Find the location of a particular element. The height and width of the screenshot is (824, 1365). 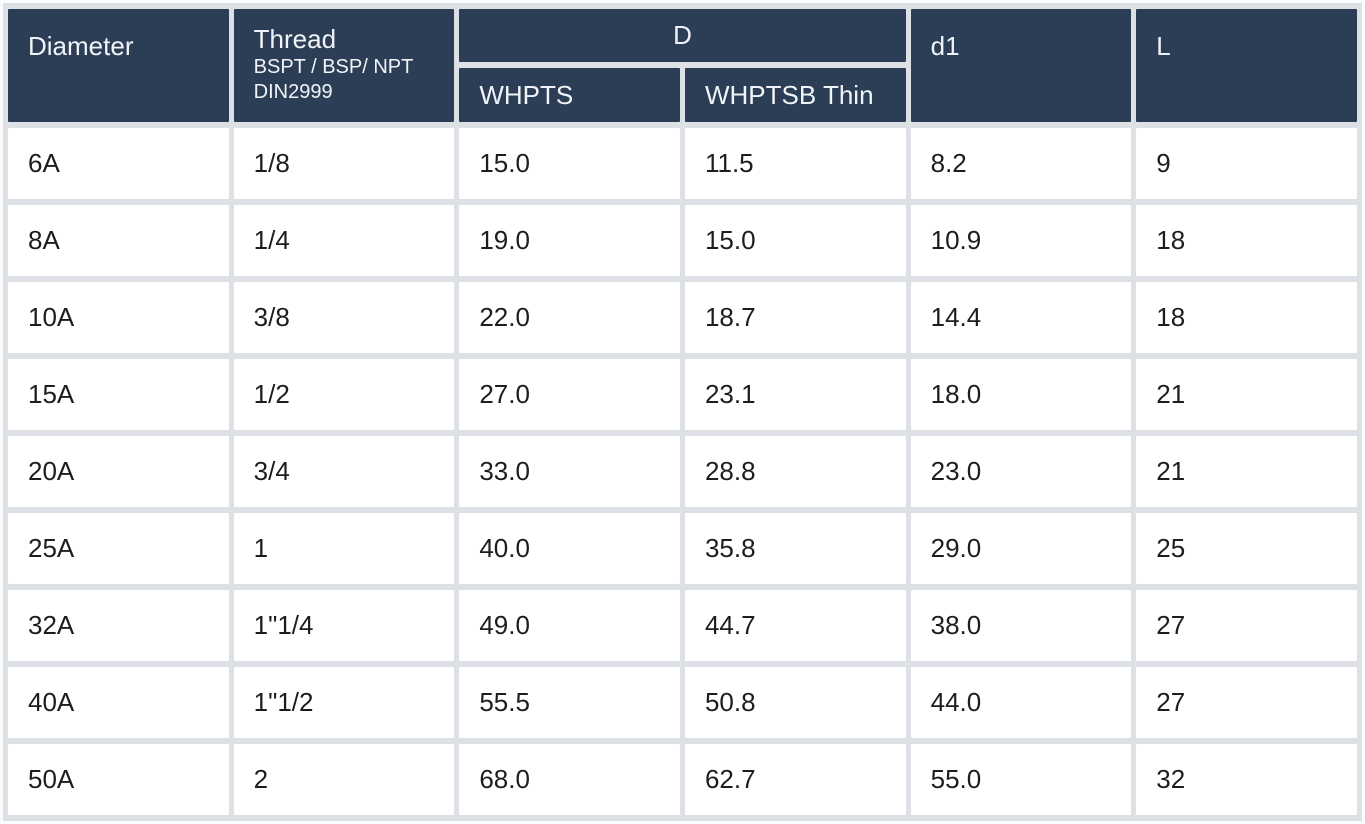

cell-d-whpts: 22.0 is located at coordinates (569, 317).